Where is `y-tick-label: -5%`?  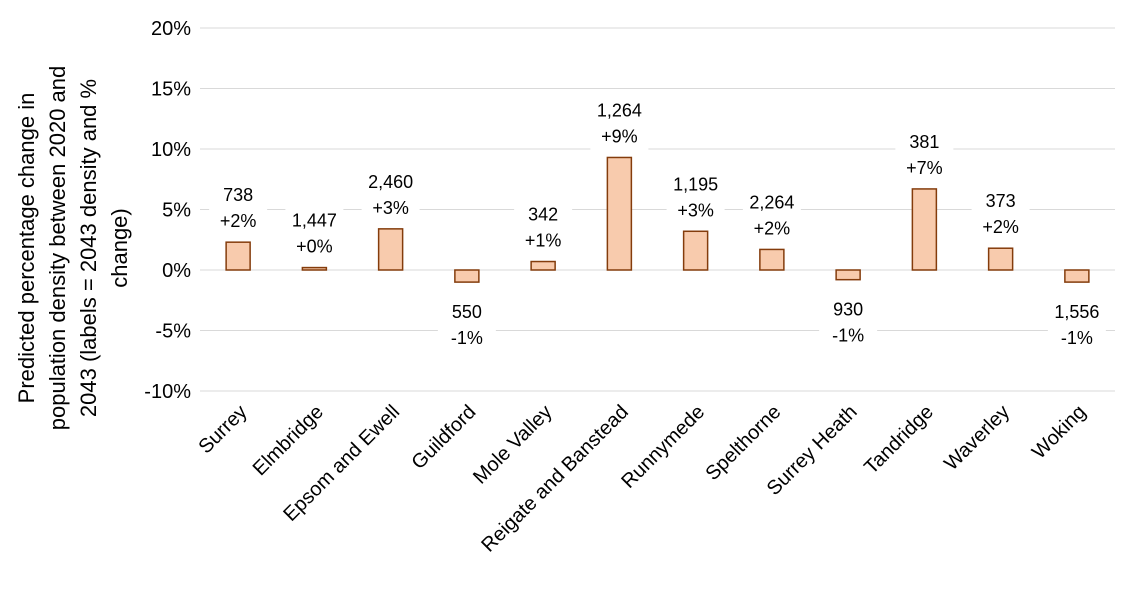
y-tick-label: -5% is located at coordinates (173, 332).